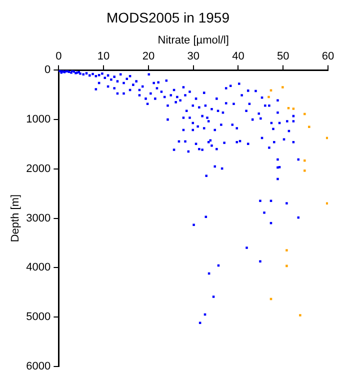  I want to click on x-tick-label: 40, so click(238, 56).